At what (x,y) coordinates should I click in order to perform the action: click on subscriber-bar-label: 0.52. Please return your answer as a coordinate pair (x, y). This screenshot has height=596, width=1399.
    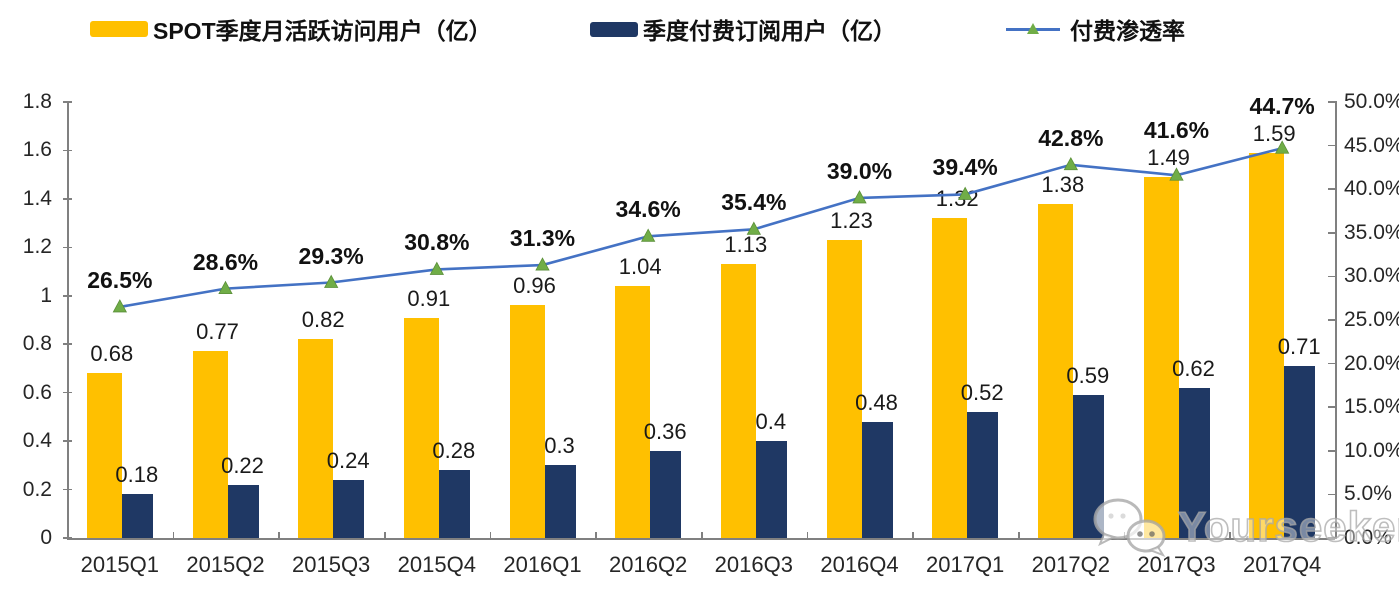
    Looking at the image, I should click on (982, 393).